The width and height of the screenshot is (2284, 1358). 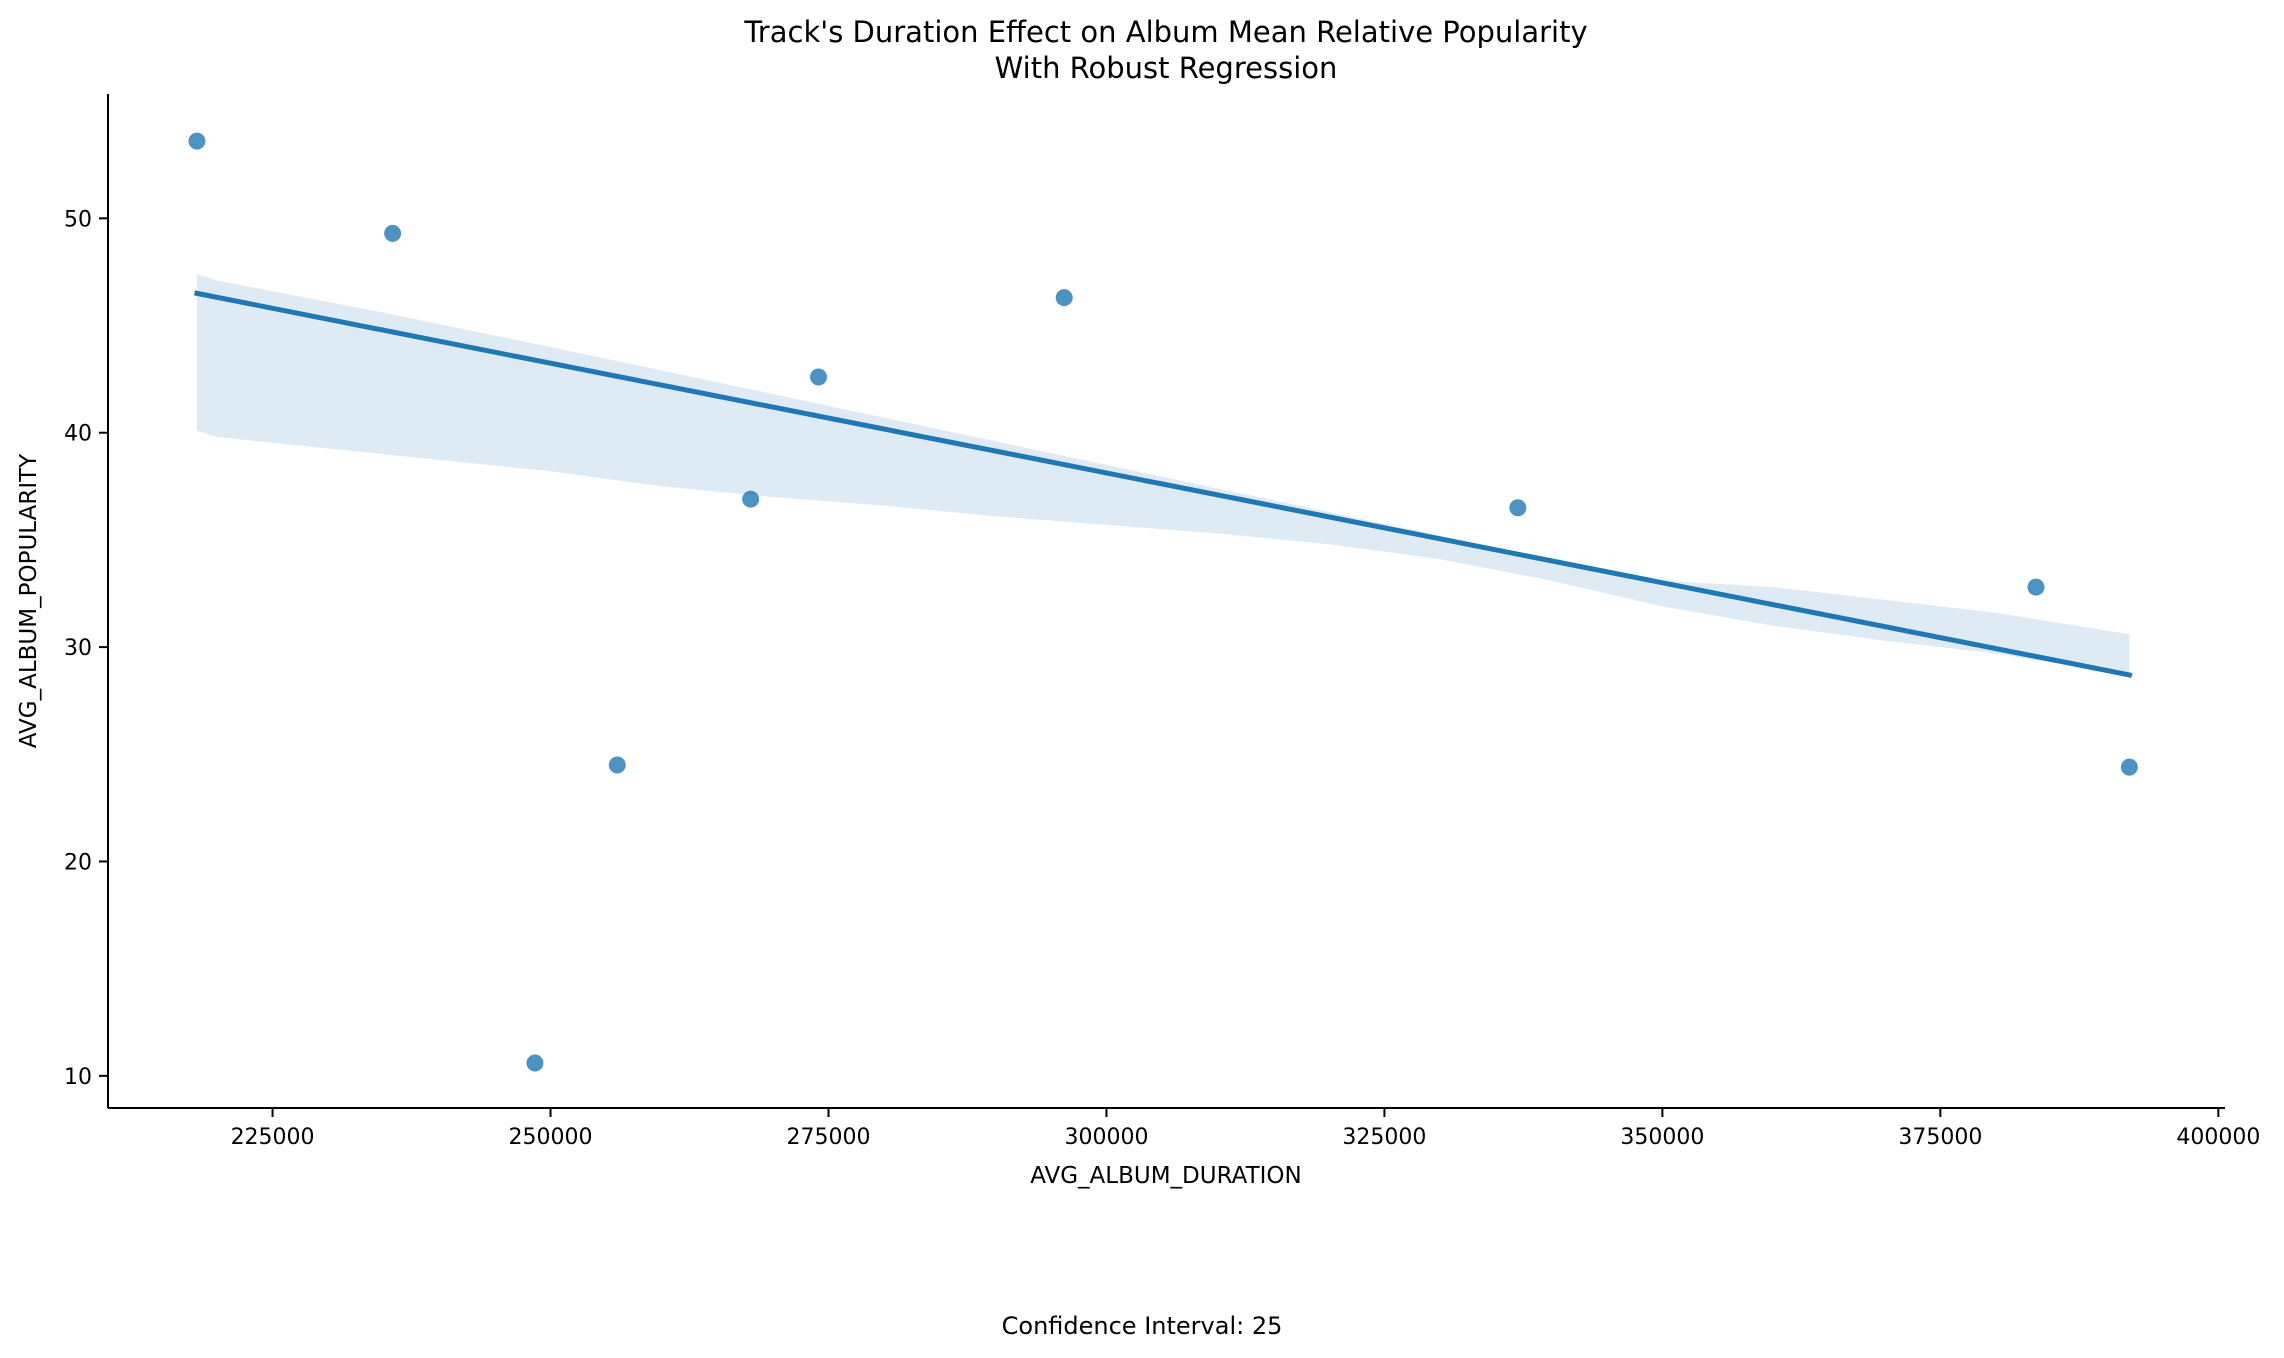 What do you see at coordinates (1384, 1137) in the screenshot?
I see `x-tick-label: 325000` at bounding box center [1384, 1137].